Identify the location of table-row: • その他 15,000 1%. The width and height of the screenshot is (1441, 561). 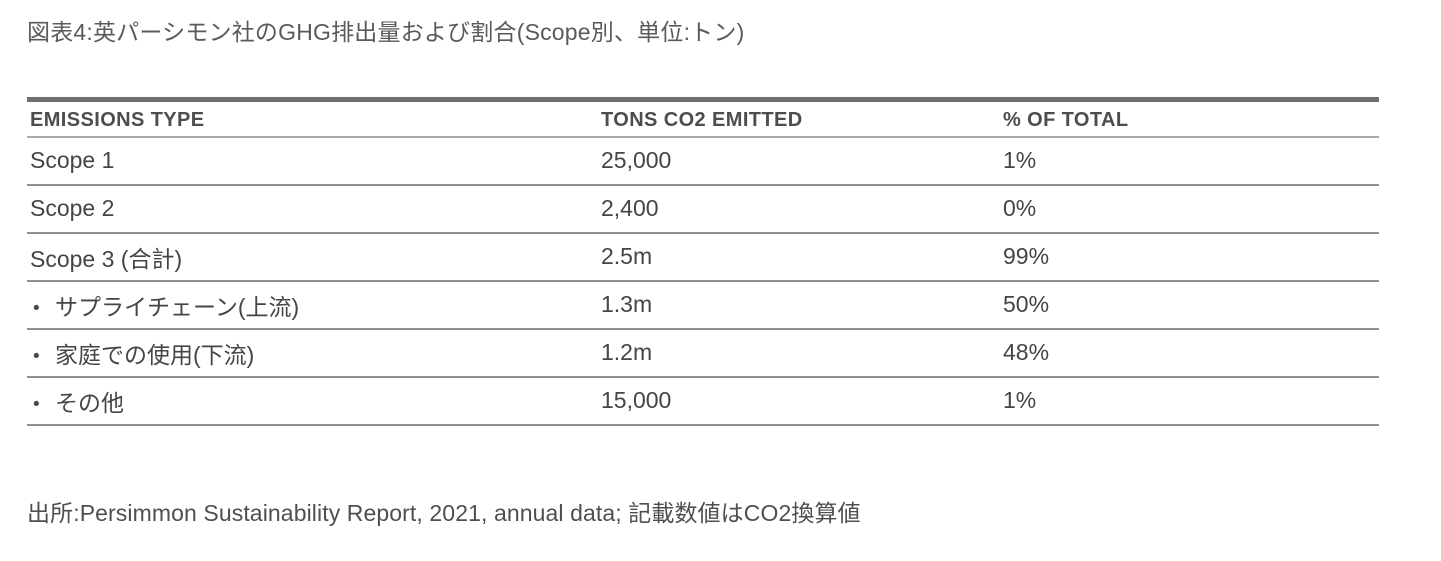
(703, 401).